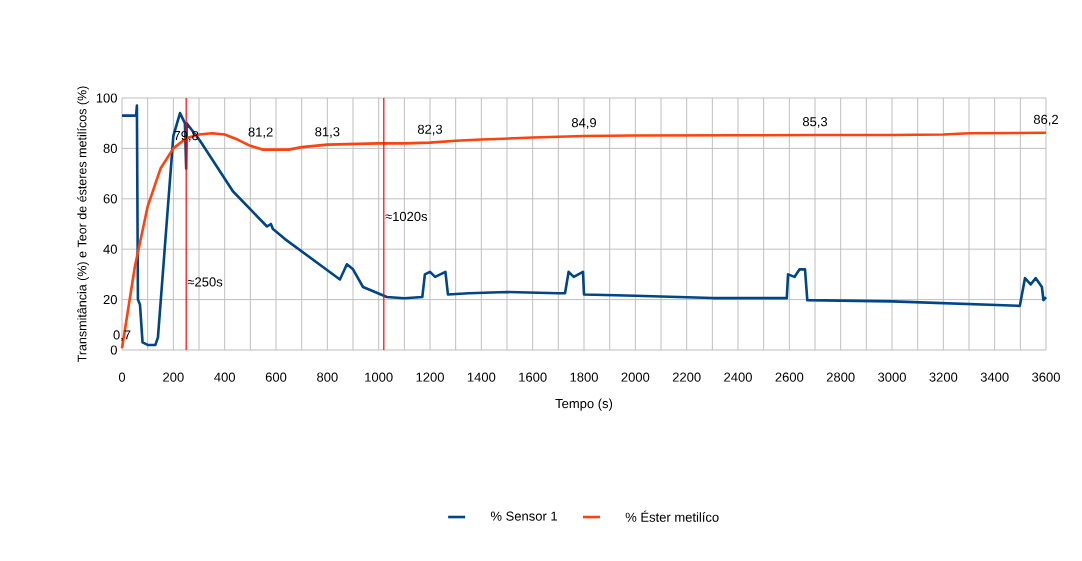  I want to click on x-tick-label: 2200, so click(686, 377).